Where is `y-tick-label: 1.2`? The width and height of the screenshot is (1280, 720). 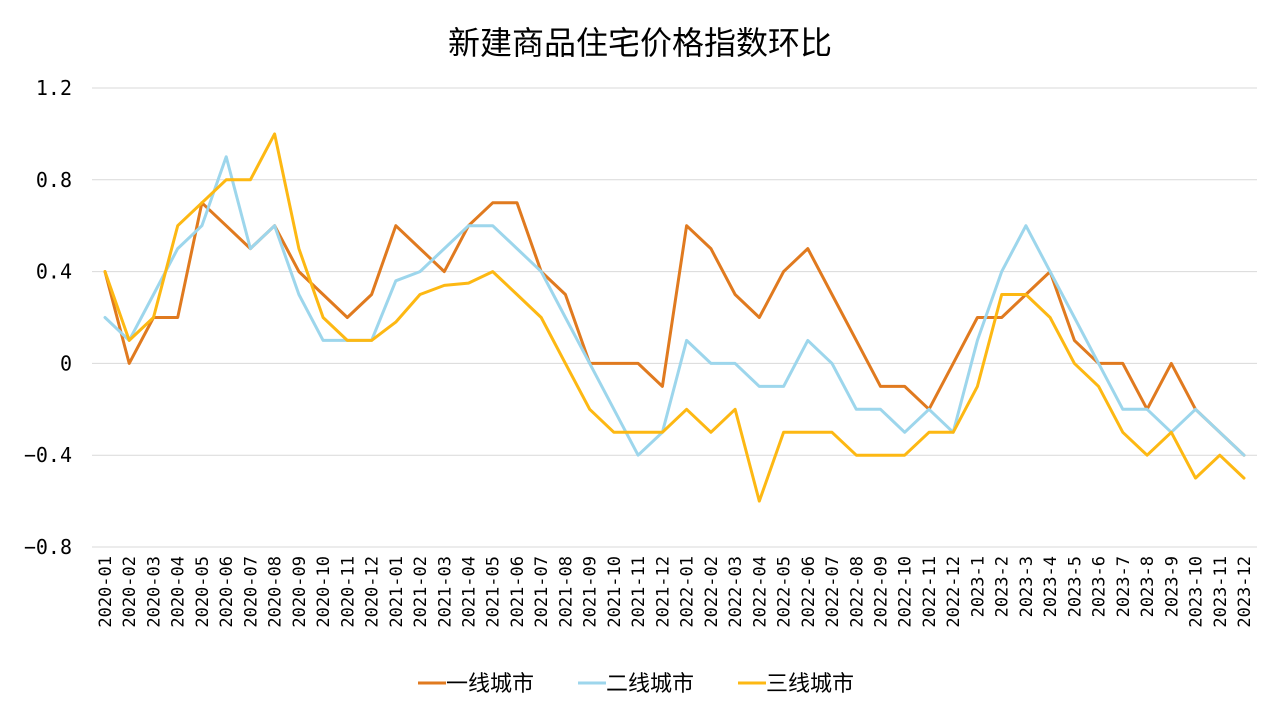
y-tick-label: 1.2 is located at coordinates (54, 88).